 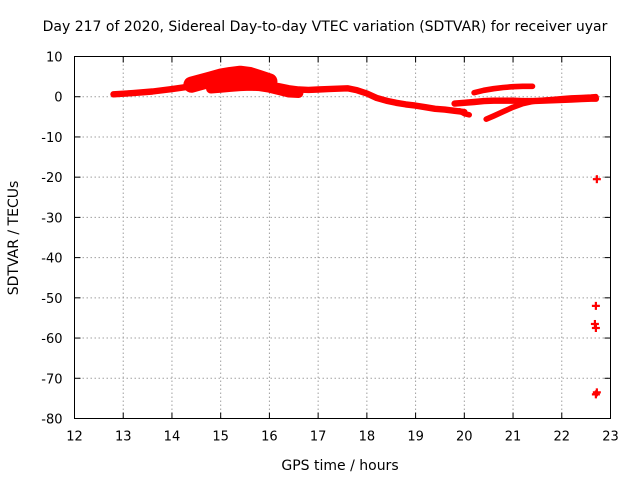 What do you see at coordinates (220, 437) in the screenshot?
I see `x-tick-label: 15` at bounding box center [220, 437].